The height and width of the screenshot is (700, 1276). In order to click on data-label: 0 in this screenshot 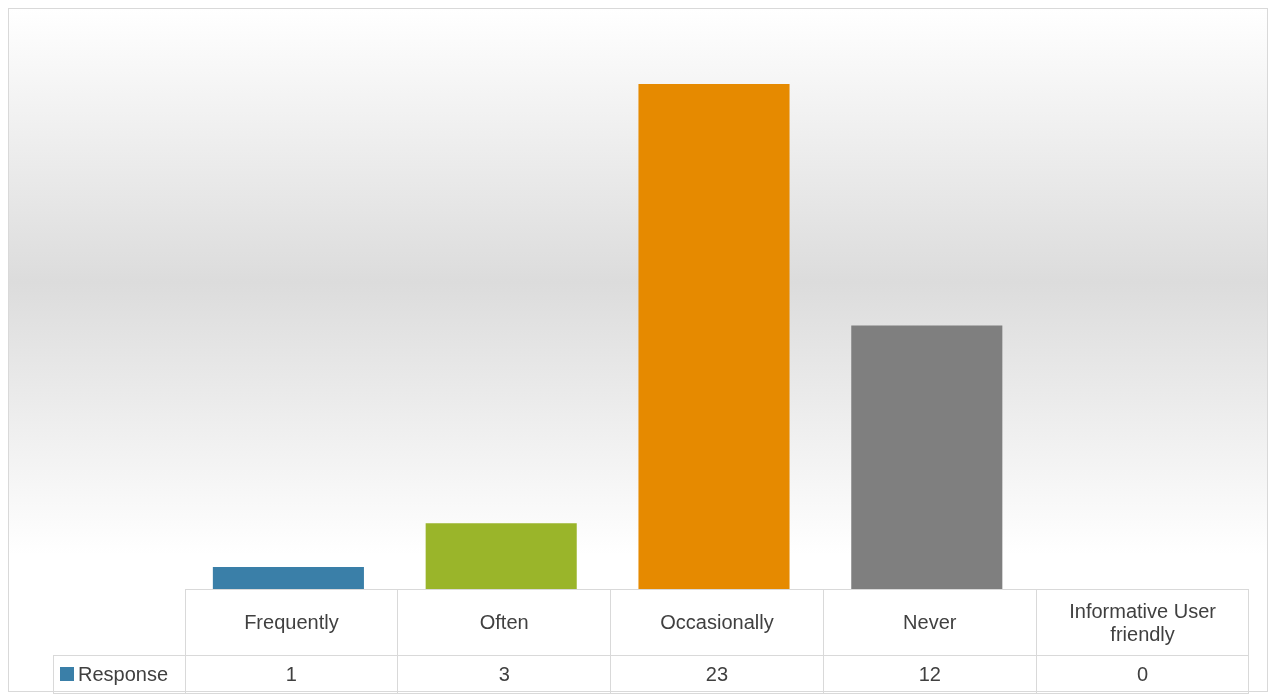, I will do `click(1142, 674)`.